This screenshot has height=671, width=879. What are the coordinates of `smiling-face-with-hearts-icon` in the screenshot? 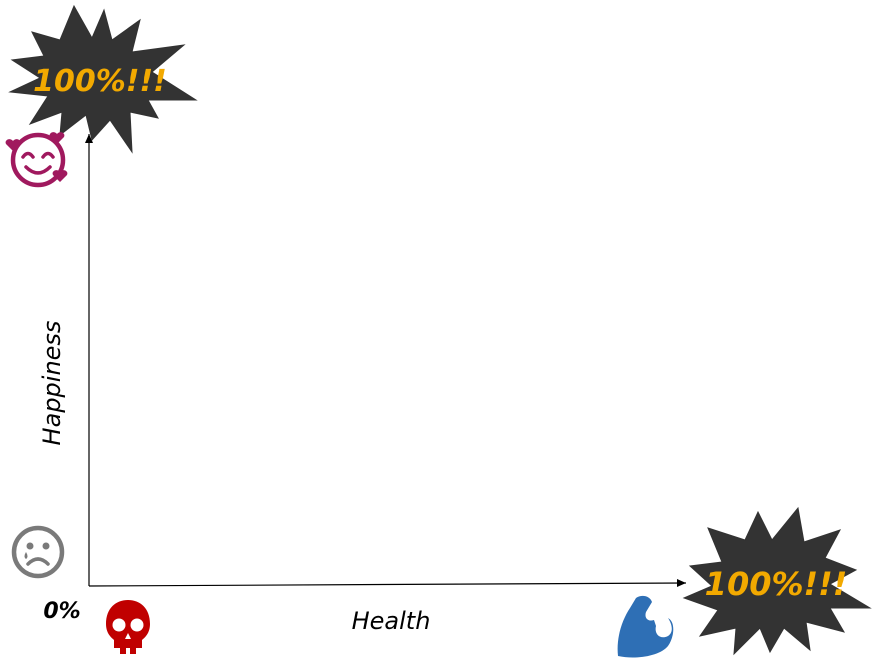 It's located at (36, 160).